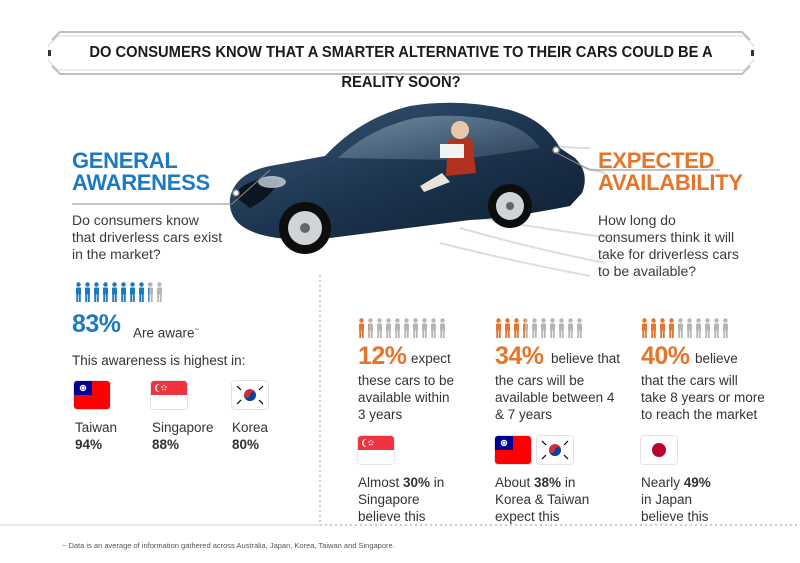 This screenshot has height=563, width=800. What do you see at coordinates (96, 436) in the screenshot?
I see `country-taiwan: Taiwan 94%` at bounding box center [96, 436].